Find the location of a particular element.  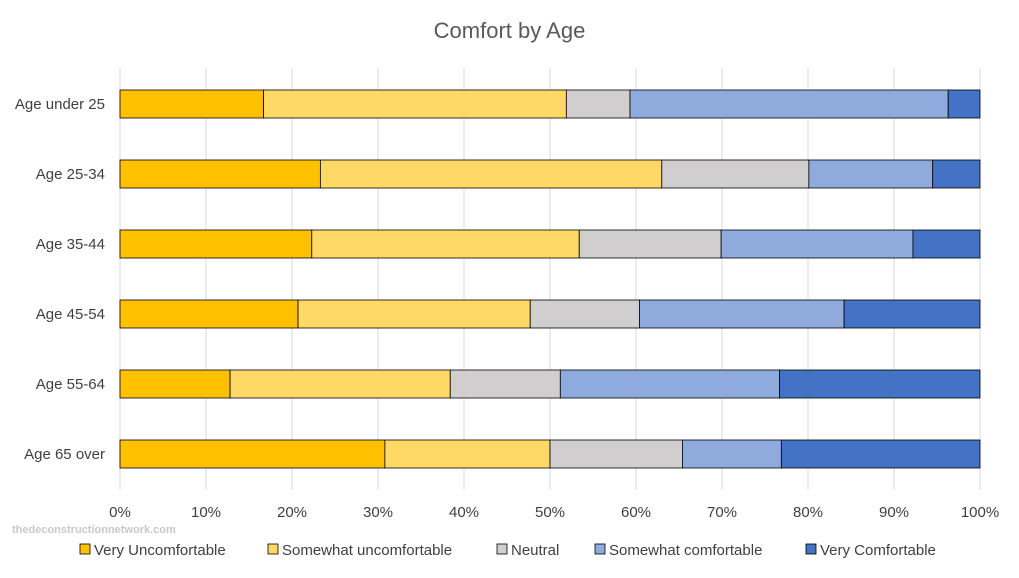

chart-title: Comfort by Age is located at coordinates (510, 30).